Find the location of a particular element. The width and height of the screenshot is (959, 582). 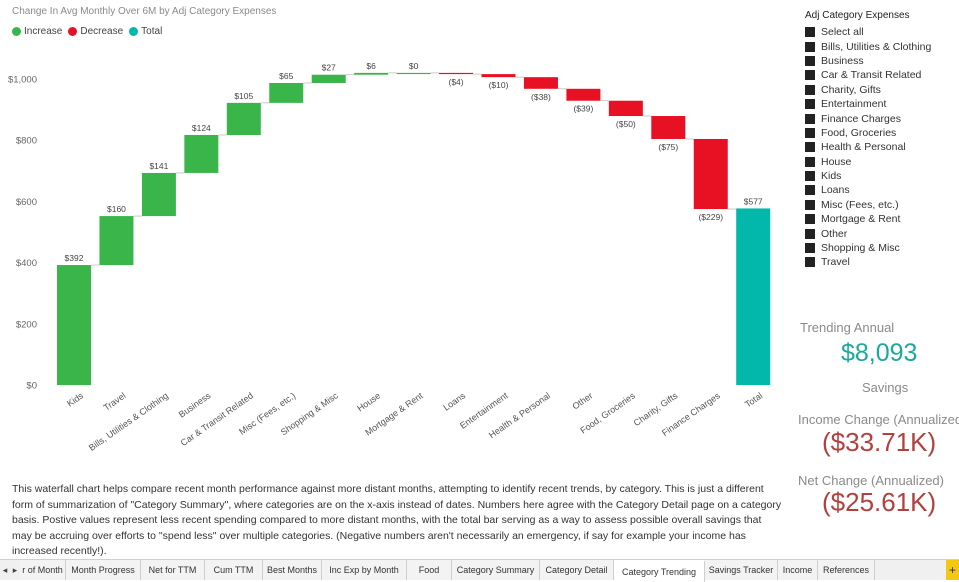

chart-legend: Increase Decrease Total is located at coordinates (87, 31).